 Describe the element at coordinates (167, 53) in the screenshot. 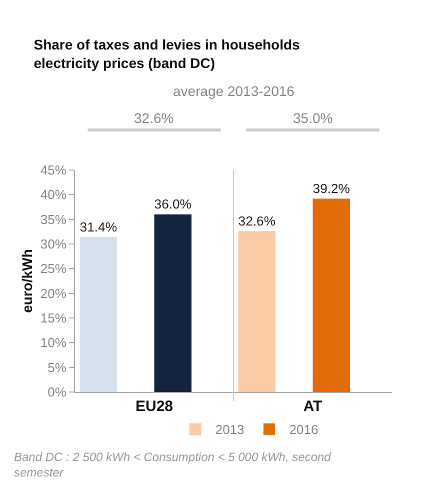

I see `chart-title: Share of taxes and levies in households electricity prices (band DC)` at that location.